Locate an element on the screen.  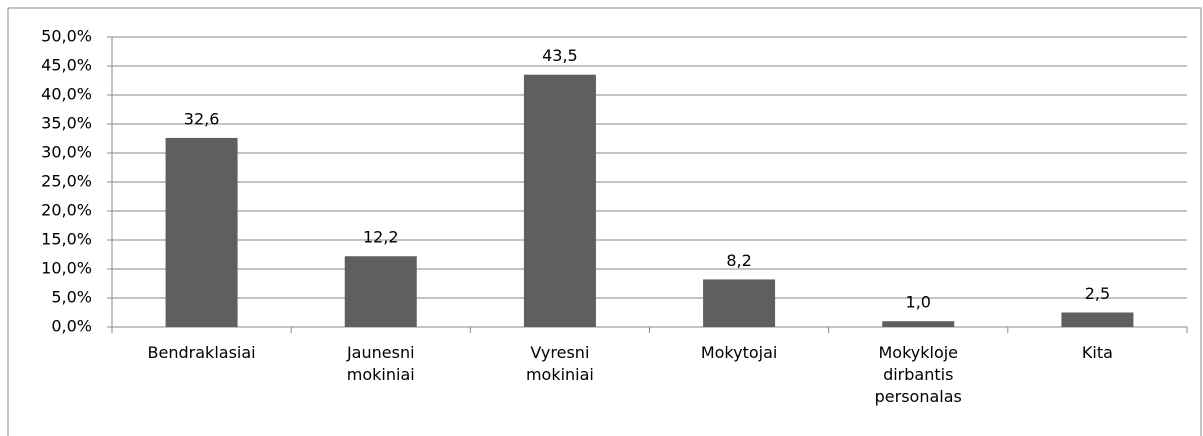
y-tick-label: 50,0% is located at coordinates (66, 36).